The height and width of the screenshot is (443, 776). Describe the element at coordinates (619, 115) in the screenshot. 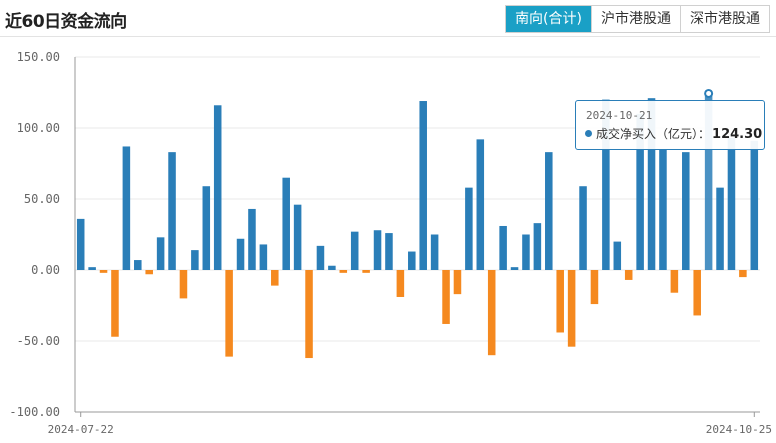

I see `tooltip-date: 2024-10-21` at that location.